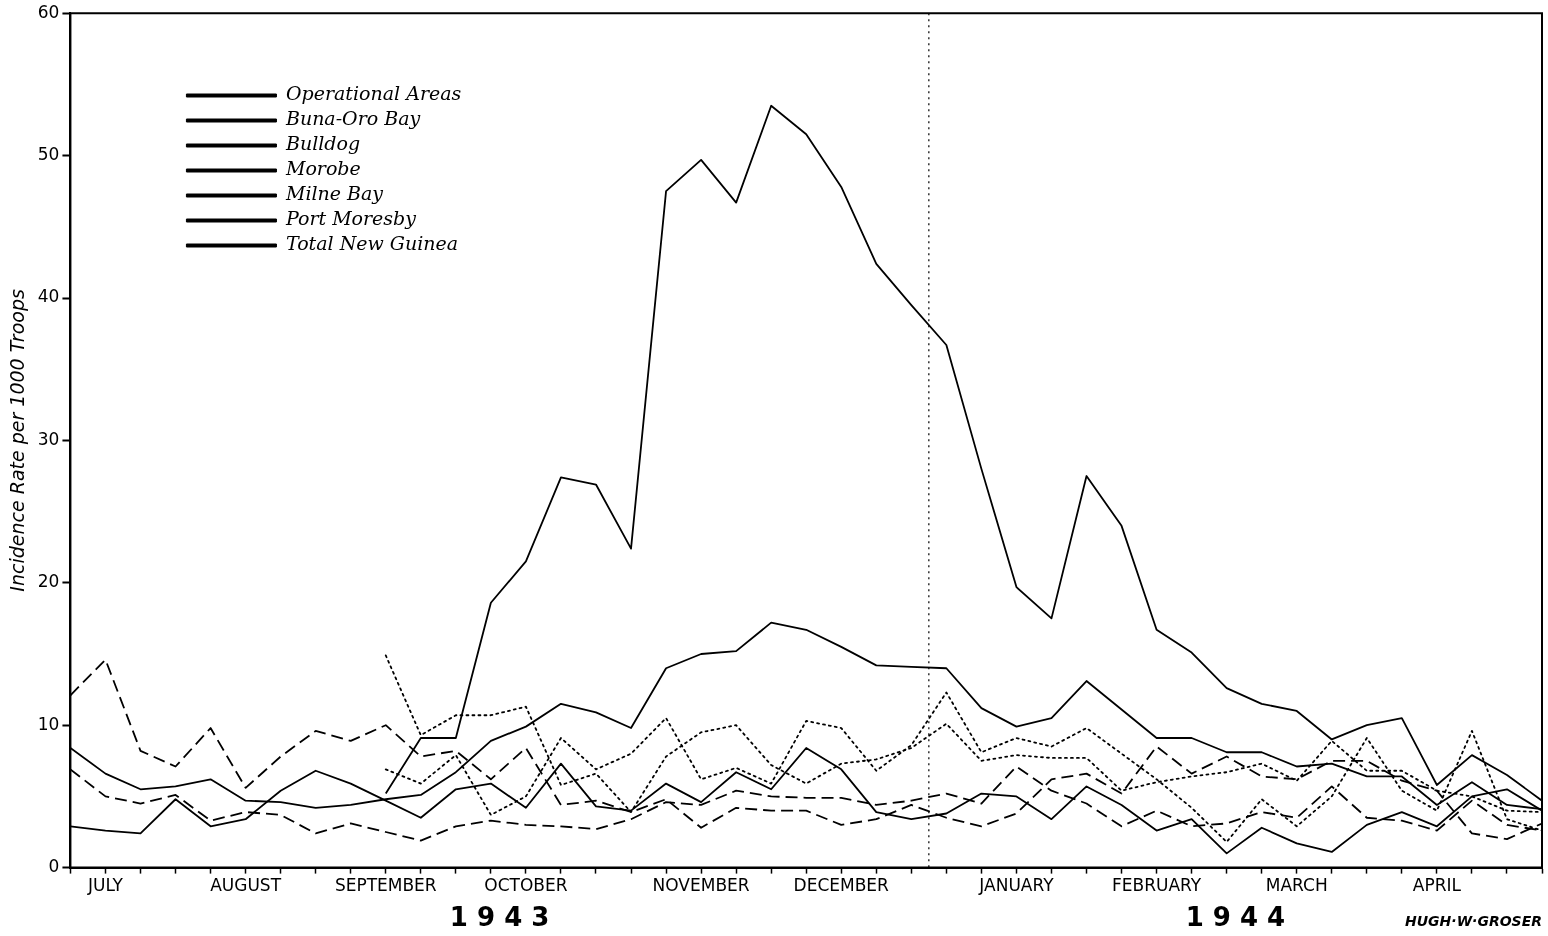  I want to click on legend-label: Buna-Oro Bay, so click(352, 118).